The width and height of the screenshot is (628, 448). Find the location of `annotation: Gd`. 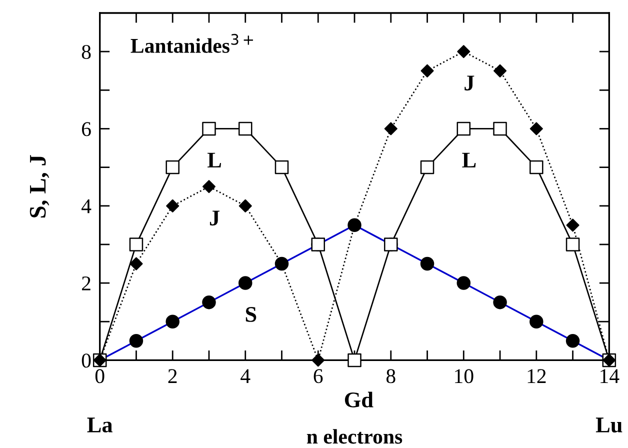

annotation: Gd is located at coordinates (359, 400).